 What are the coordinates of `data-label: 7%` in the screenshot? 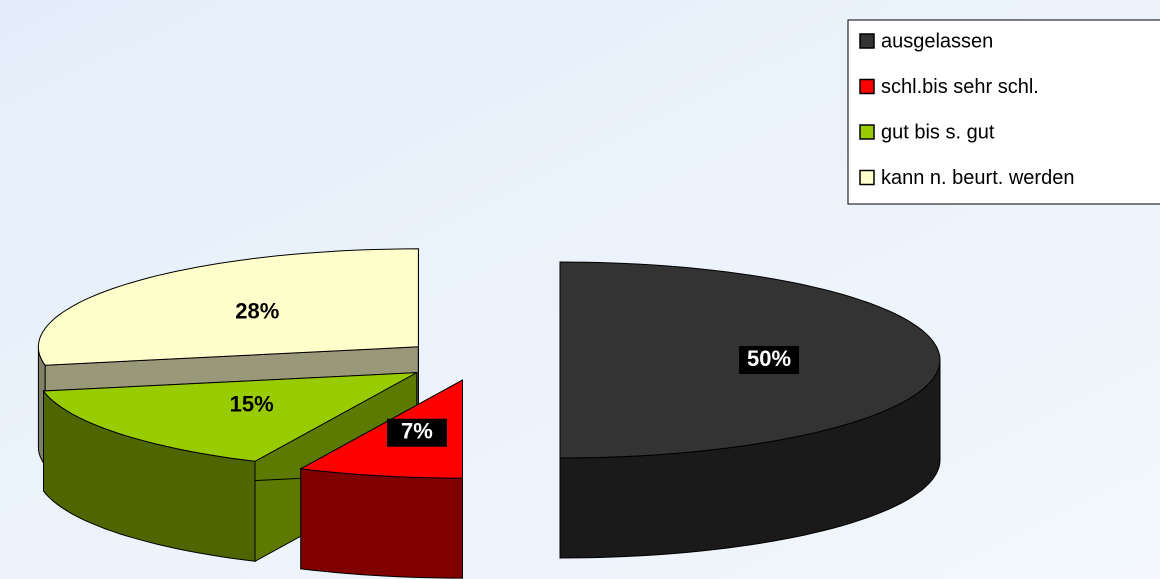 It's located at (417, 431).